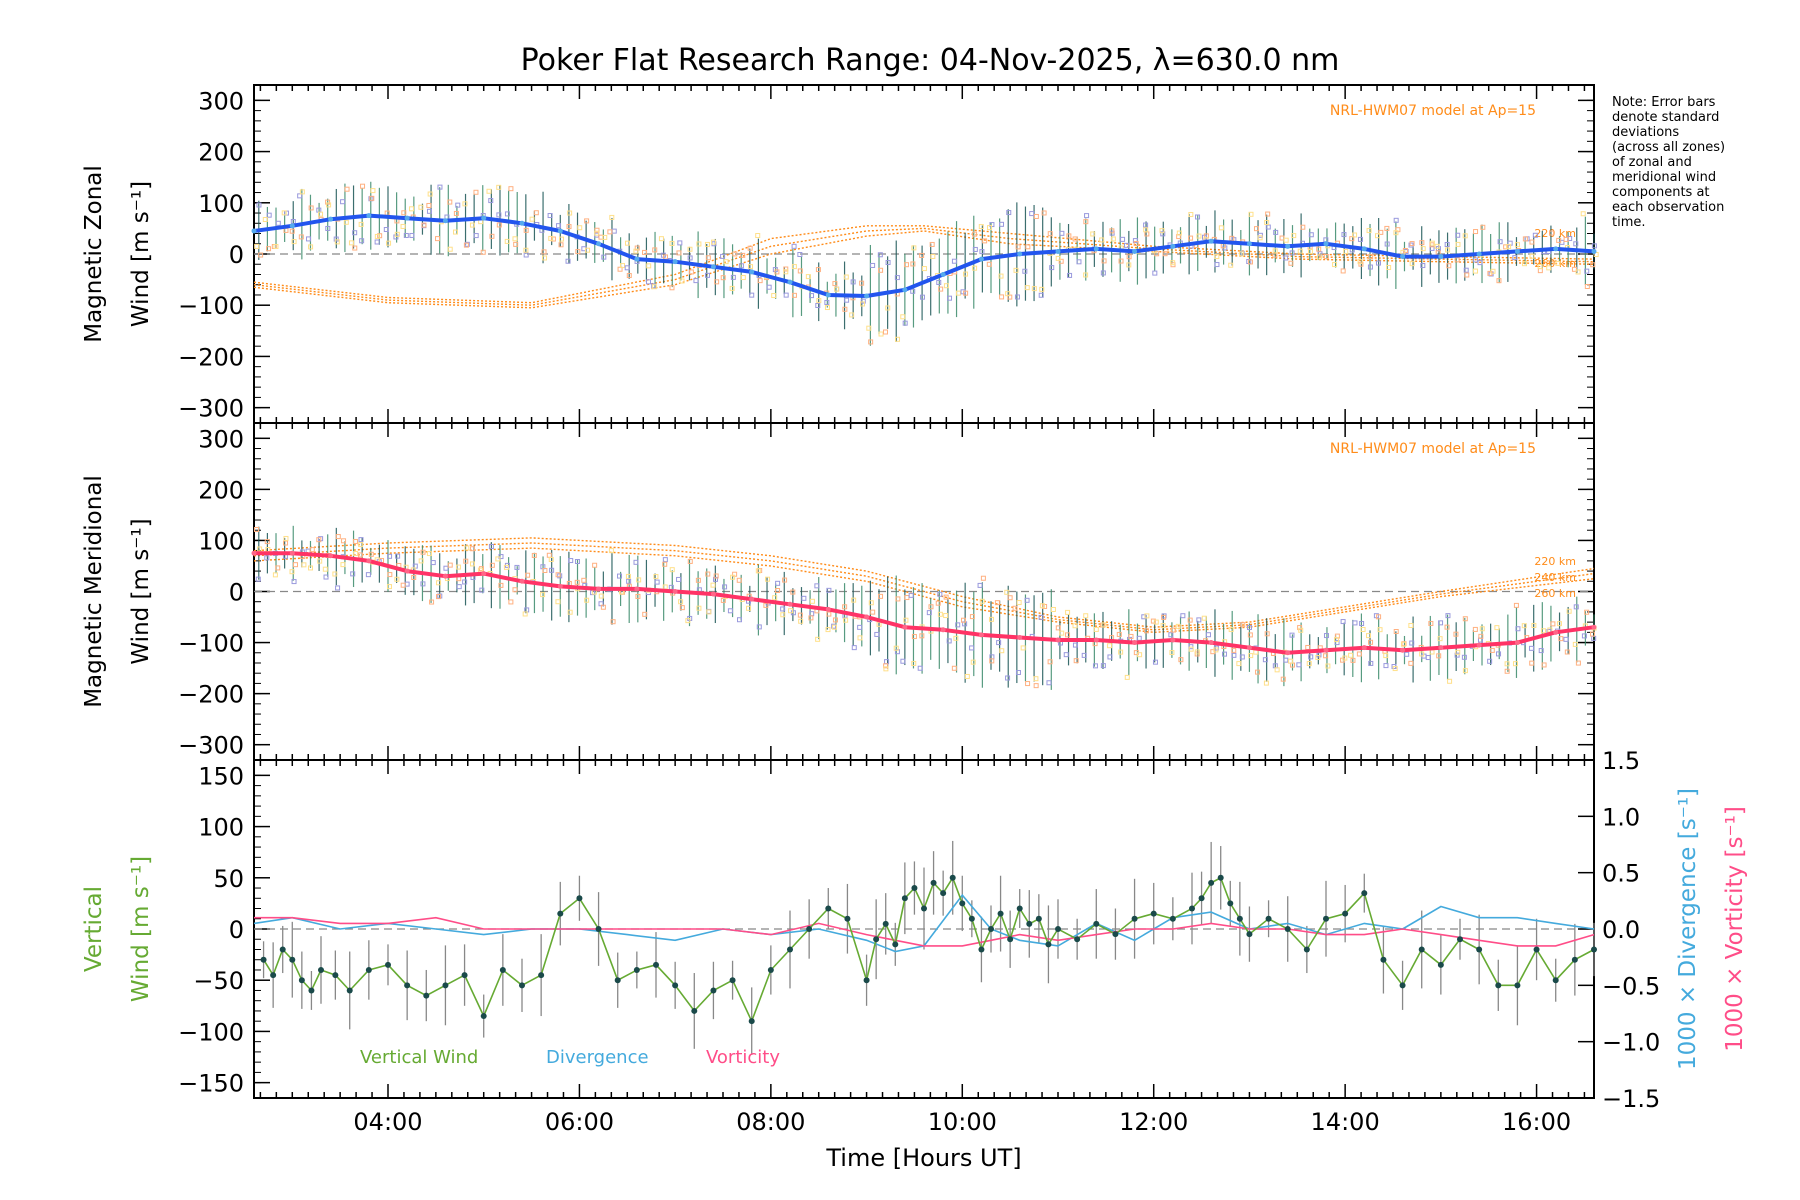 This screenshot has width=1800, height=1200. What do you see at coordinates (924, 255) in the screenshot?
I see `zonal-wind-line` at bounding box center [924, 255].